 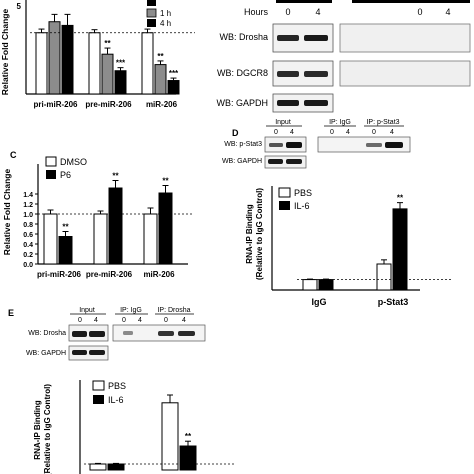 What do you see at coordinates (108, 104) in the screenshot?
I see `panel-a-category-label: pre-miR-206` at bounding box center [108, 104].